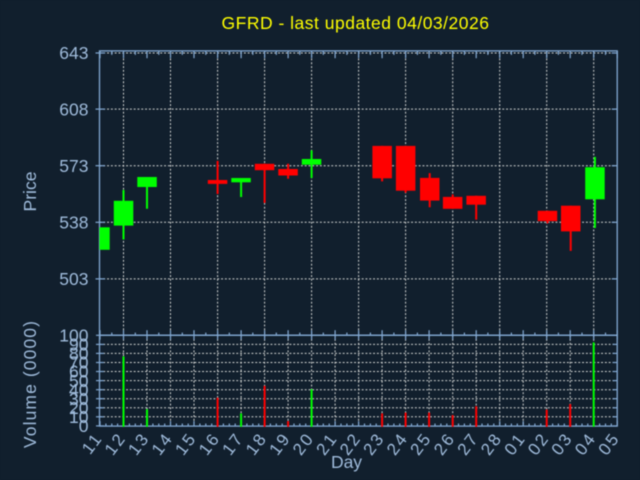 The width and height of the screenshot is (640, 480). I want to click on svg-text: 30, so click(79, 399).